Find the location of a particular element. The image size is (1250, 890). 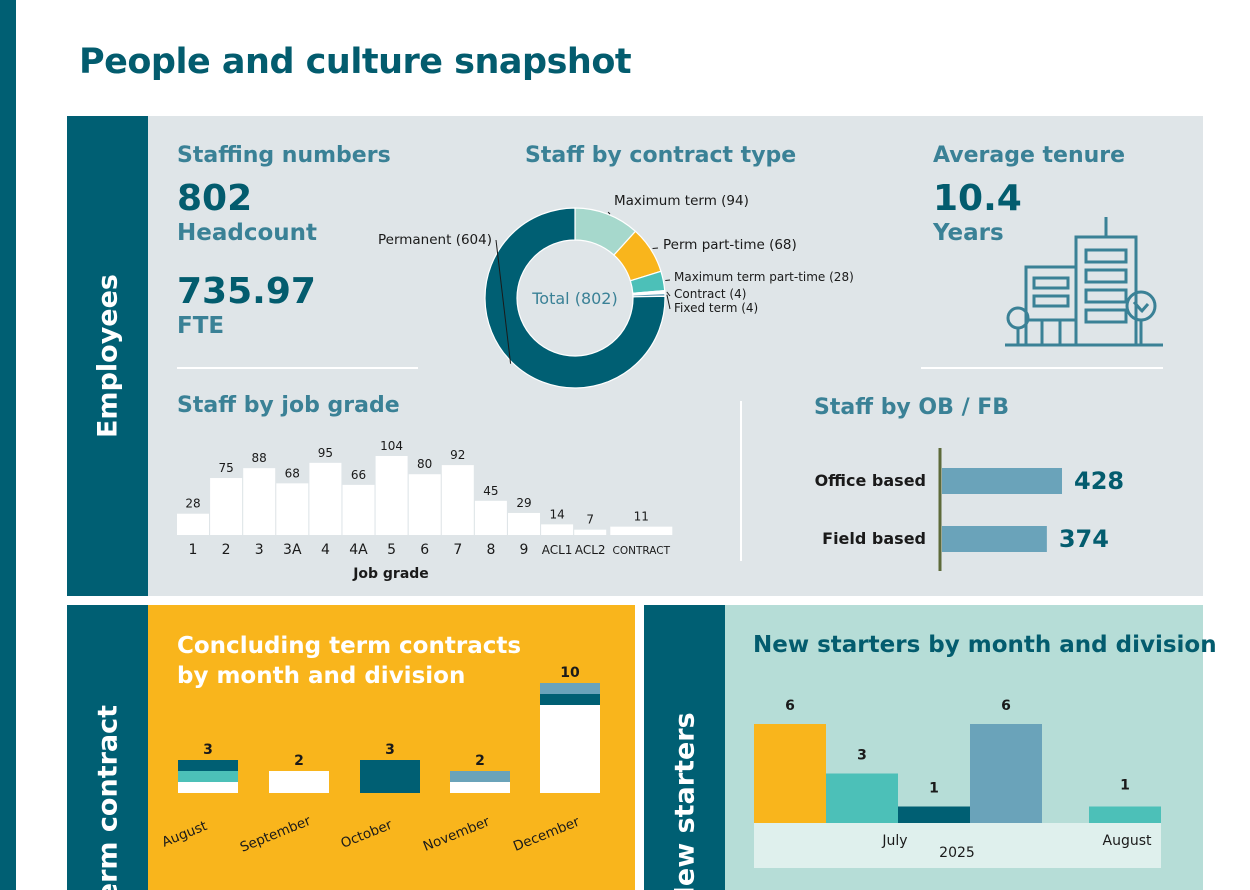

ns-value-july-3: 6 is located at coordinates (1006, 706).